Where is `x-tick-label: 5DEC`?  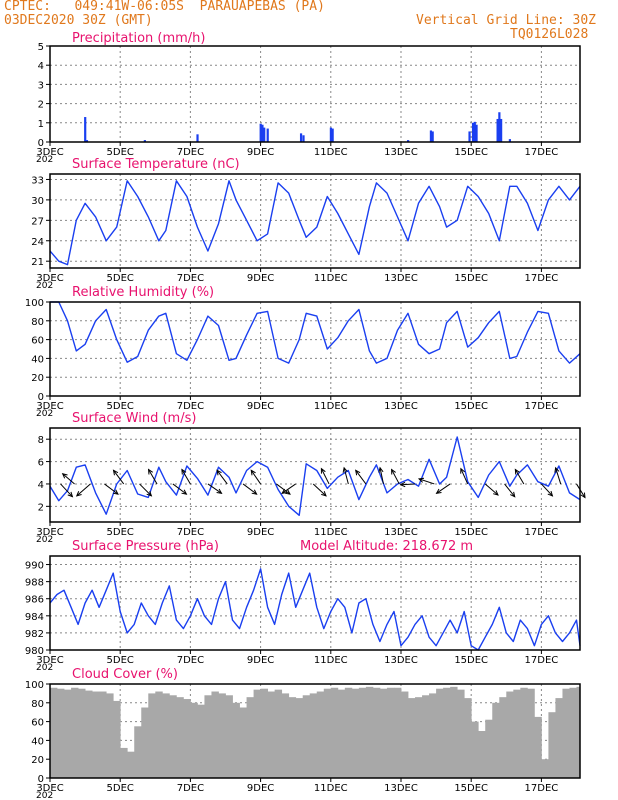
x-tick-label: 5DEC is located at coordinates (120, 278).